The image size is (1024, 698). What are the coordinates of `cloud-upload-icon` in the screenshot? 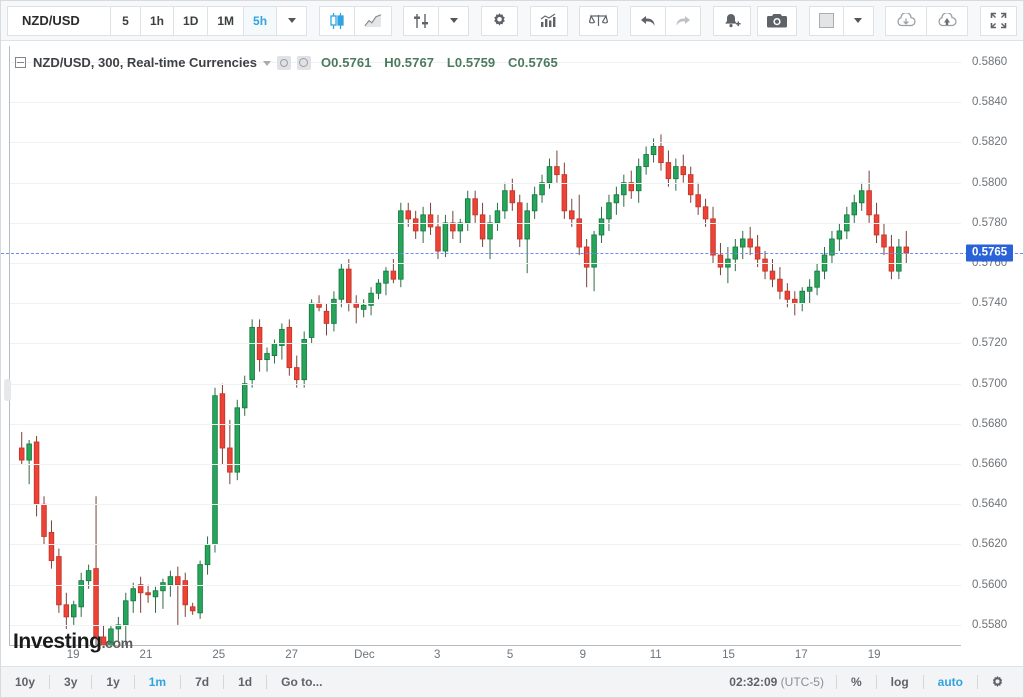 It's located at (947, 19).